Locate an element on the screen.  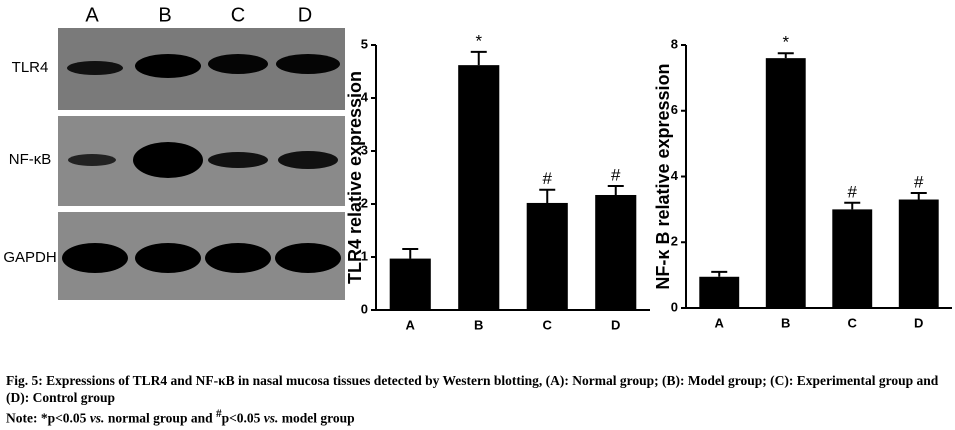
note-part: normal group and is located at coordinates (160, 418).